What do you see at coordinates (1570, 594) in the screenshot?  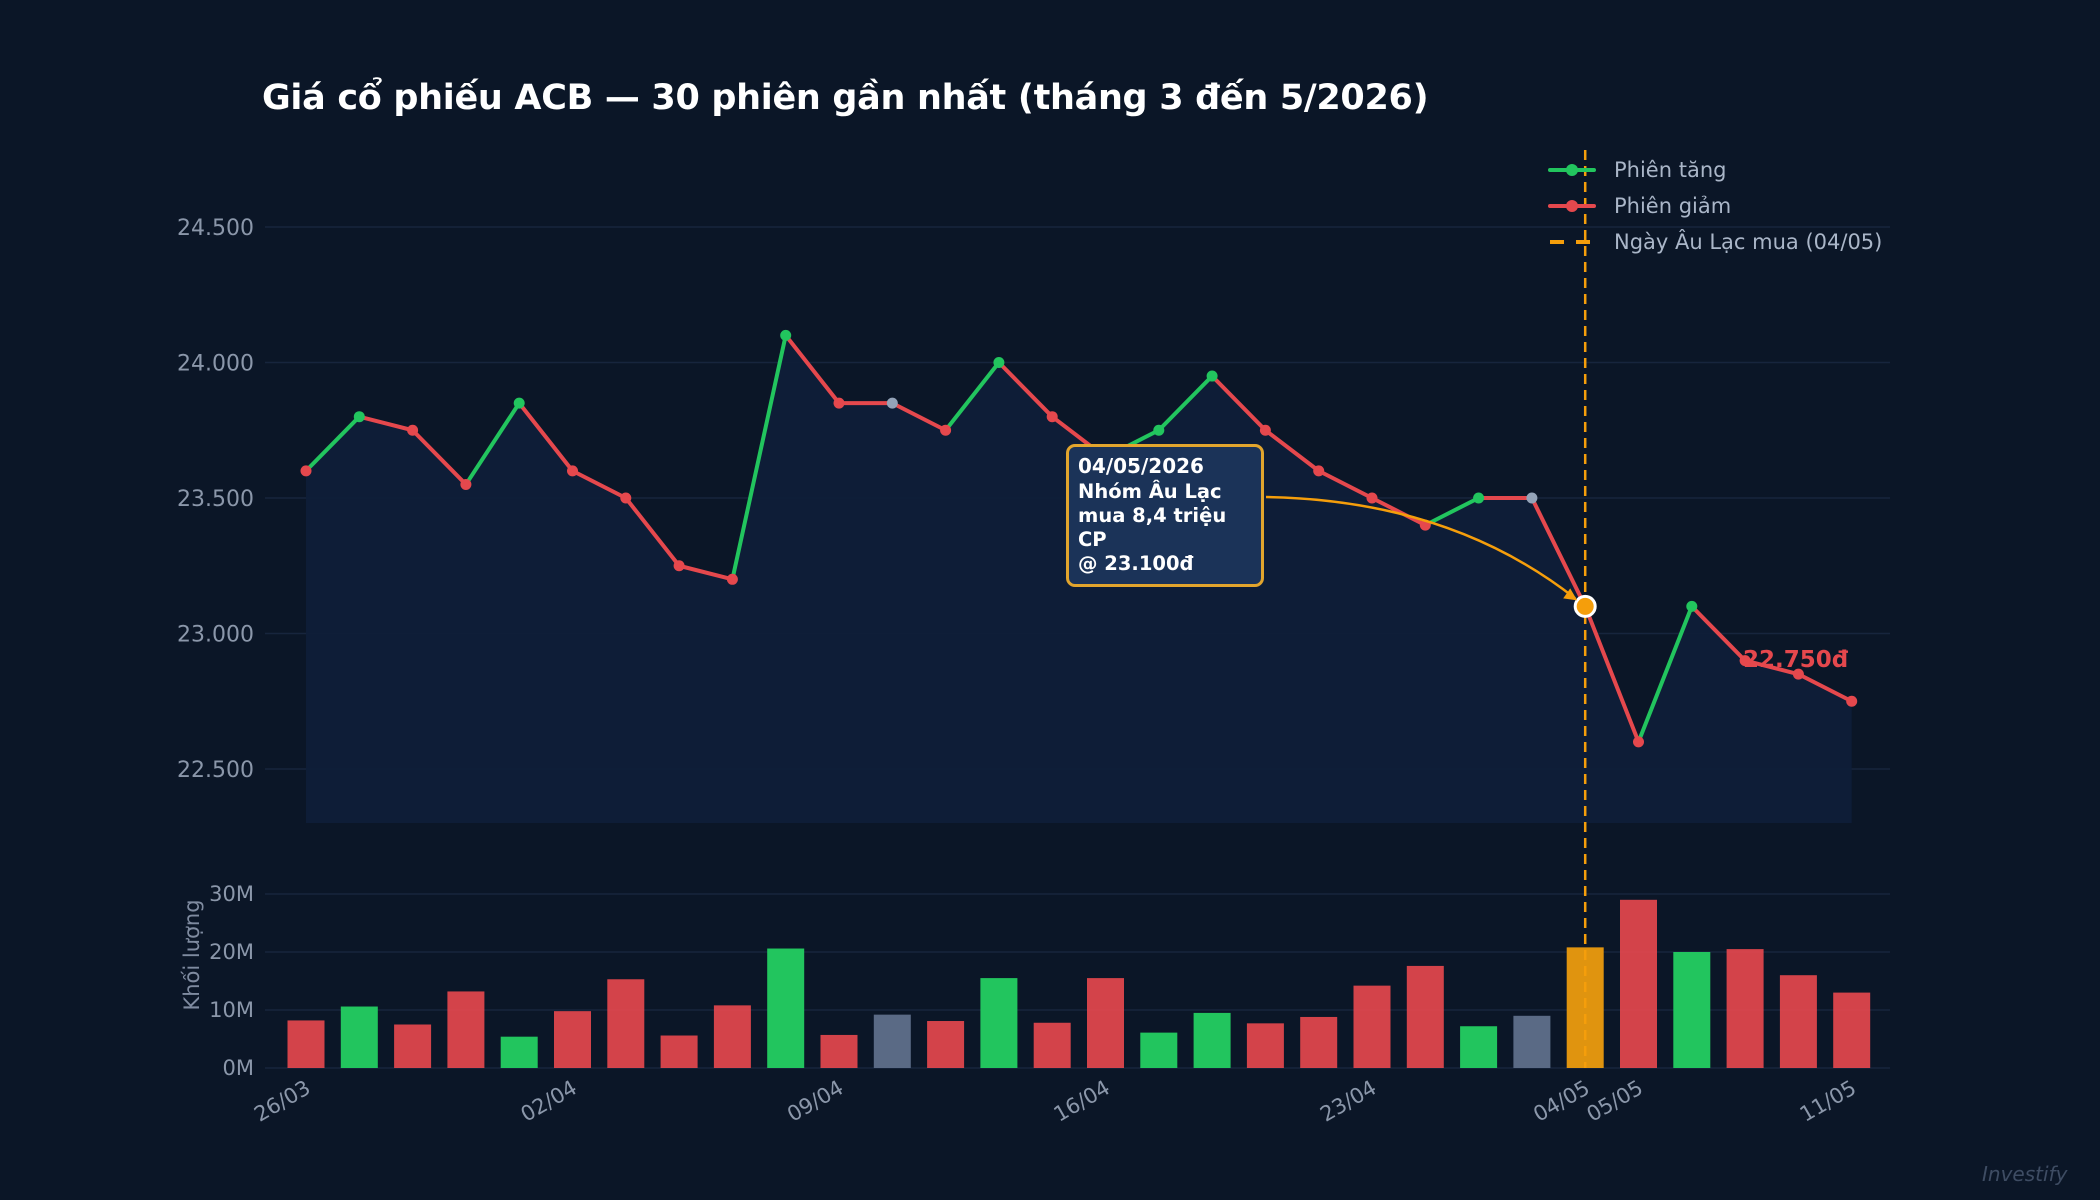 I see `callout-arrow-head` at bounding box center [1570, 594].